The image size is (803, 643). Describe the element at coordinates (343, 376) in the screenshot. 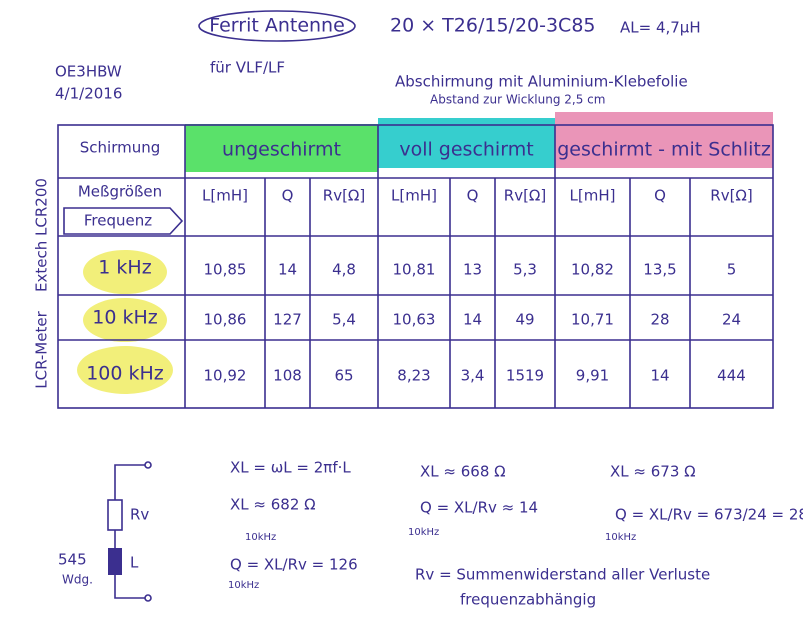

I see `cell: 65` at that location.